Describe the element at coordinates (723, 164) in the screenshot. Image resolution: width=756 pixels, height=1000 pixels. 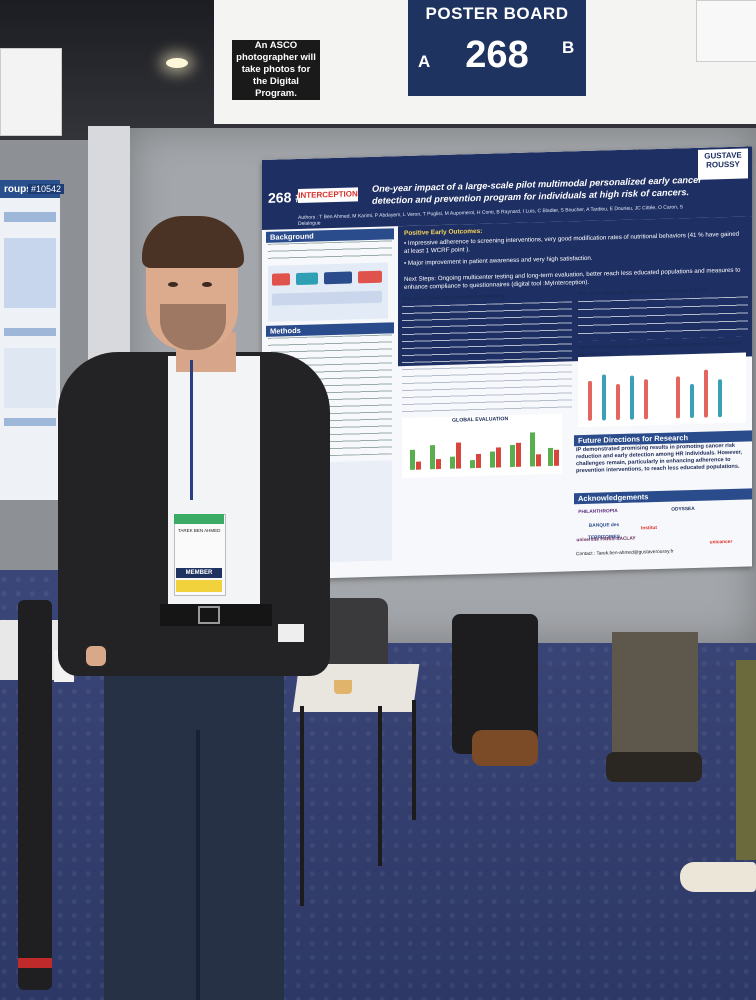
I see `gustave-roussy-logo: GUSTAVE ROUSSY` at that location.